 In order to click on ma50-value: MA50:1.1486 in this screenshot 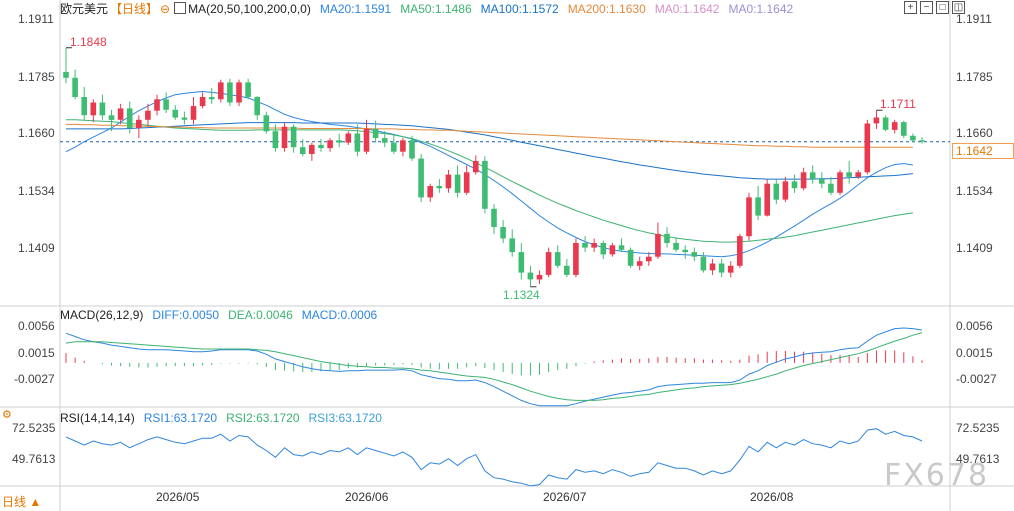, I will do `click(436, 9)`.